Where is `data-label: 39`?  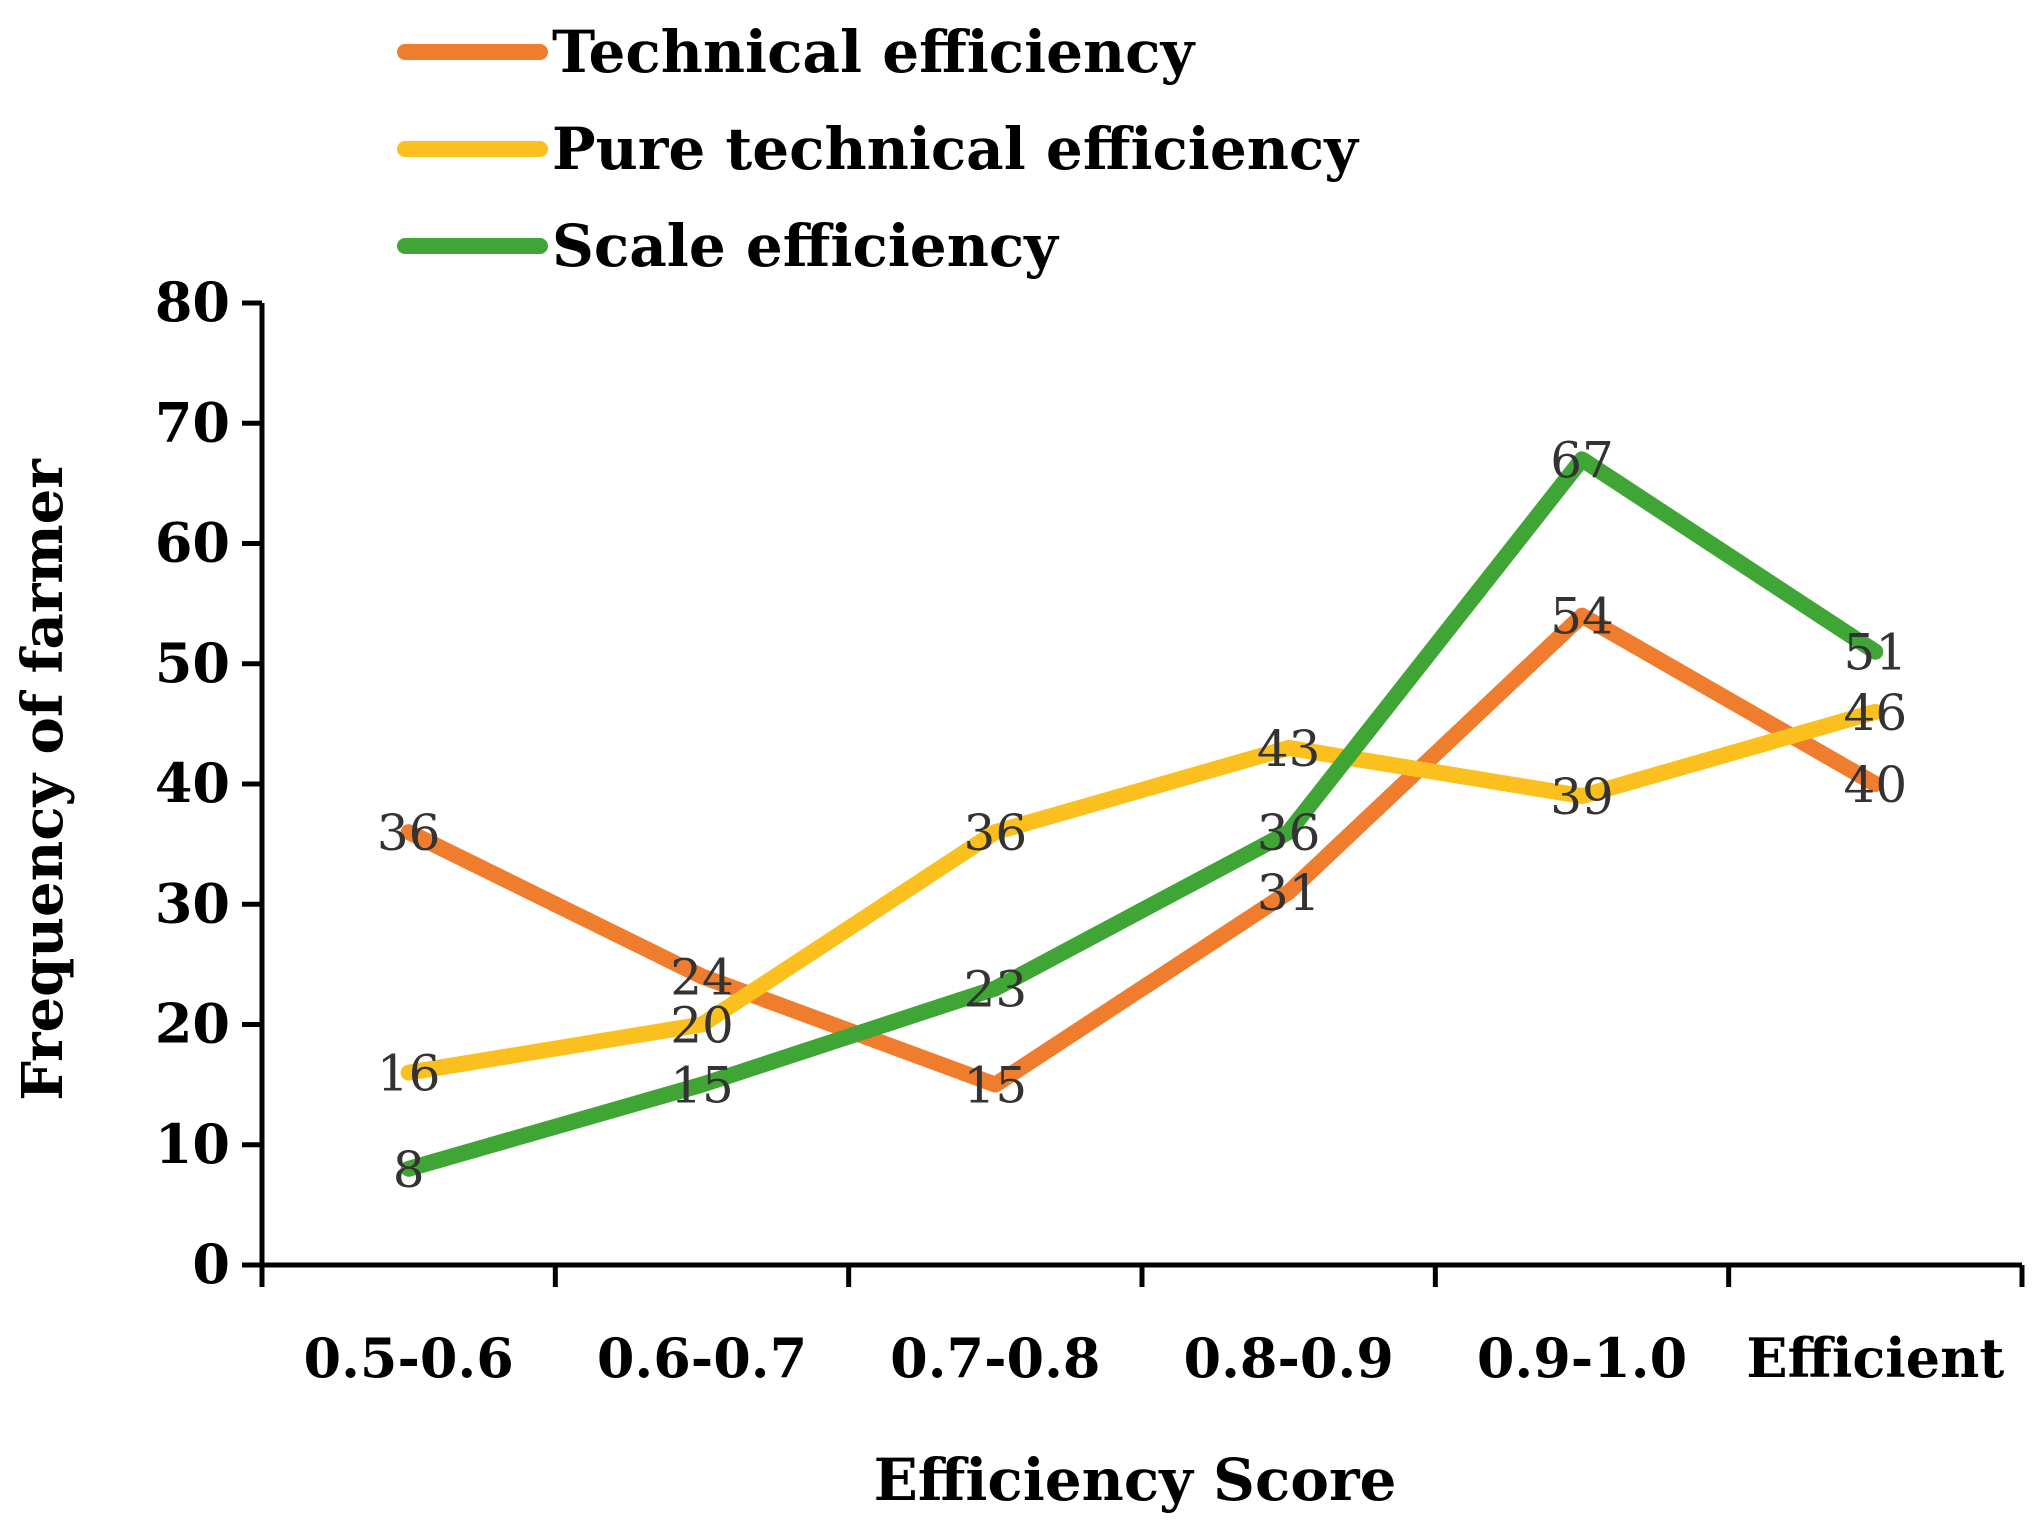
data-label: 39 is located at coordinates (1582, 797).